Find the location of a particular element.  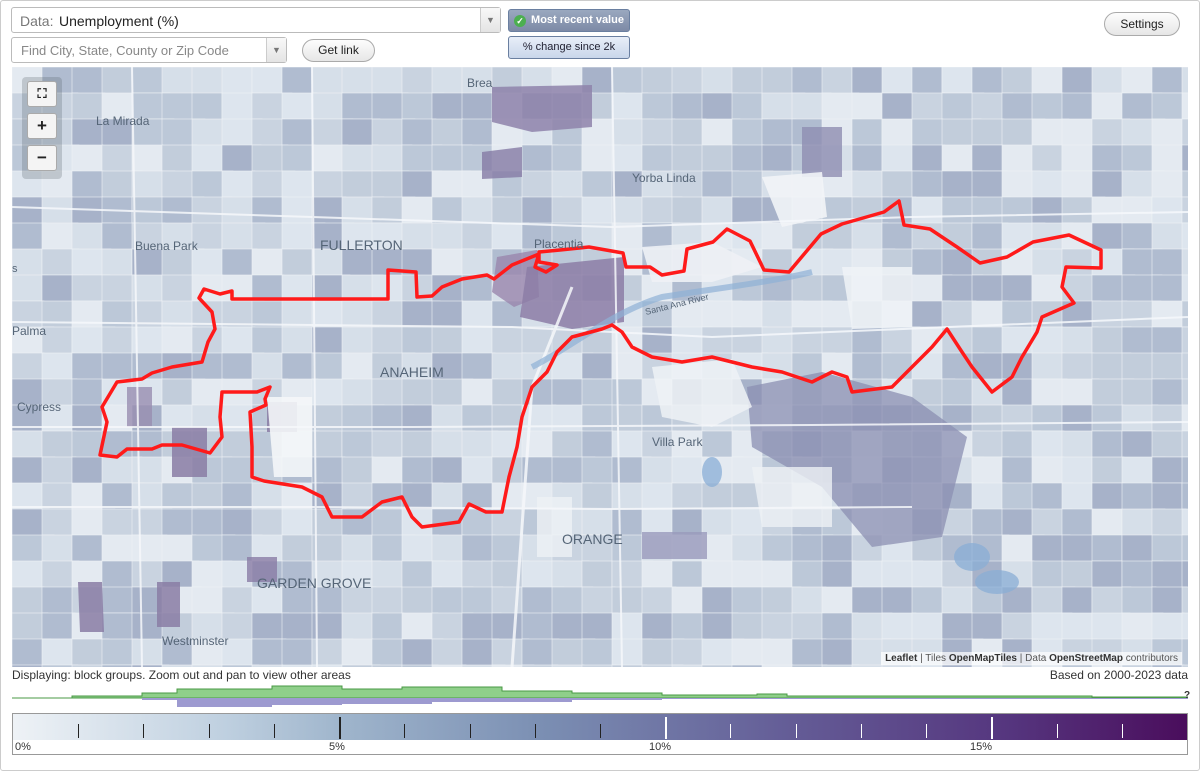

most-recent-value-toggle: ✓ Most recent value is located at coordinates (569, 20).